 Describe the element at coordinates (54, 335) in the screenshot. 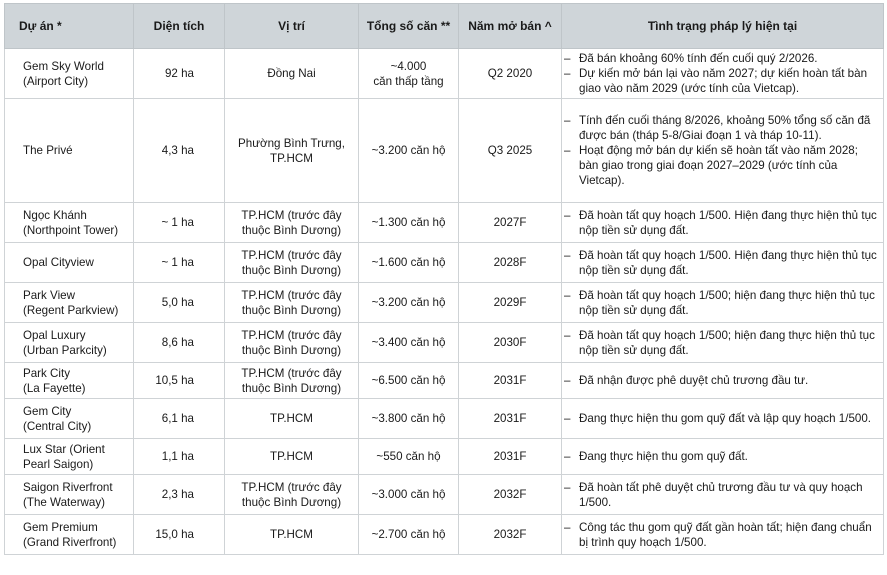

I see `project-cell-line: Opal Luxury` at that location.